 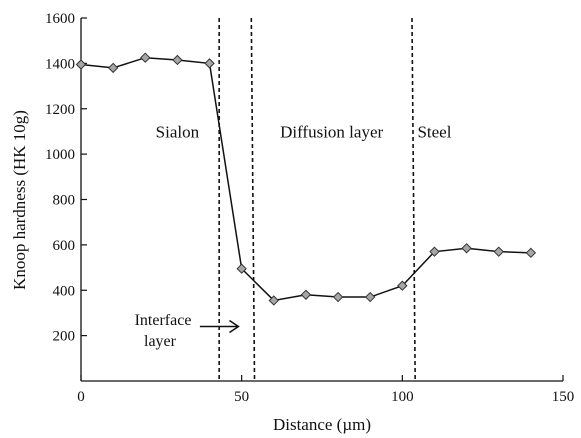 I want to click on y-tick-label: 400, so click(x=64, y=291).